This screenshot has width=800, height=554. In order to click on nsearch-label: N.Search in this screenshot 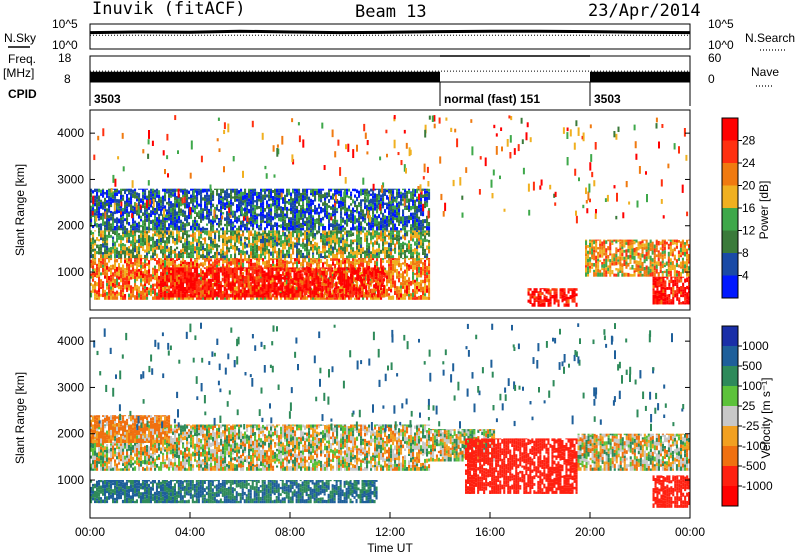, I will do `click(770, 38)`.